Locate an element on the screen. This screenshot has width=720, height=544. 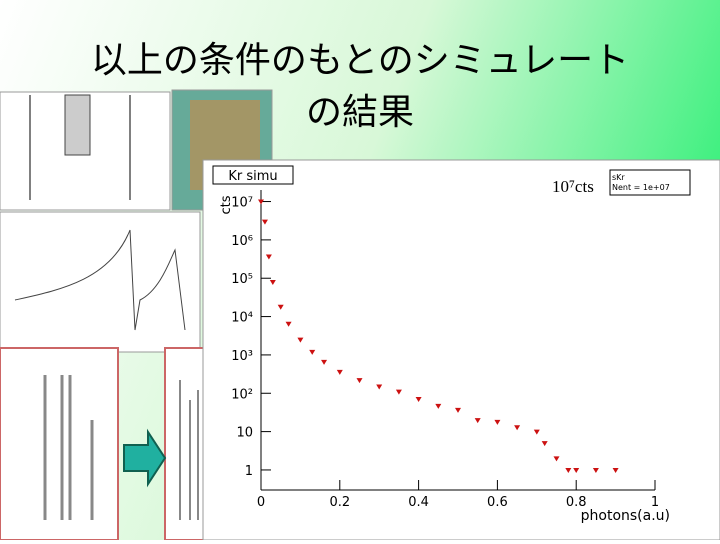
y-tick-label: 10² is located at coordinates (242, 394).